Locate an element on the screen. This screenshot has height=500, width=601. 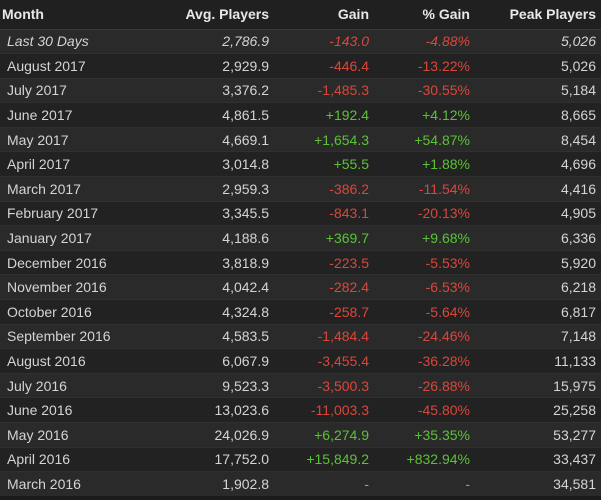
peak-players-cell: 34,581 is located at coordinates (538, 484).